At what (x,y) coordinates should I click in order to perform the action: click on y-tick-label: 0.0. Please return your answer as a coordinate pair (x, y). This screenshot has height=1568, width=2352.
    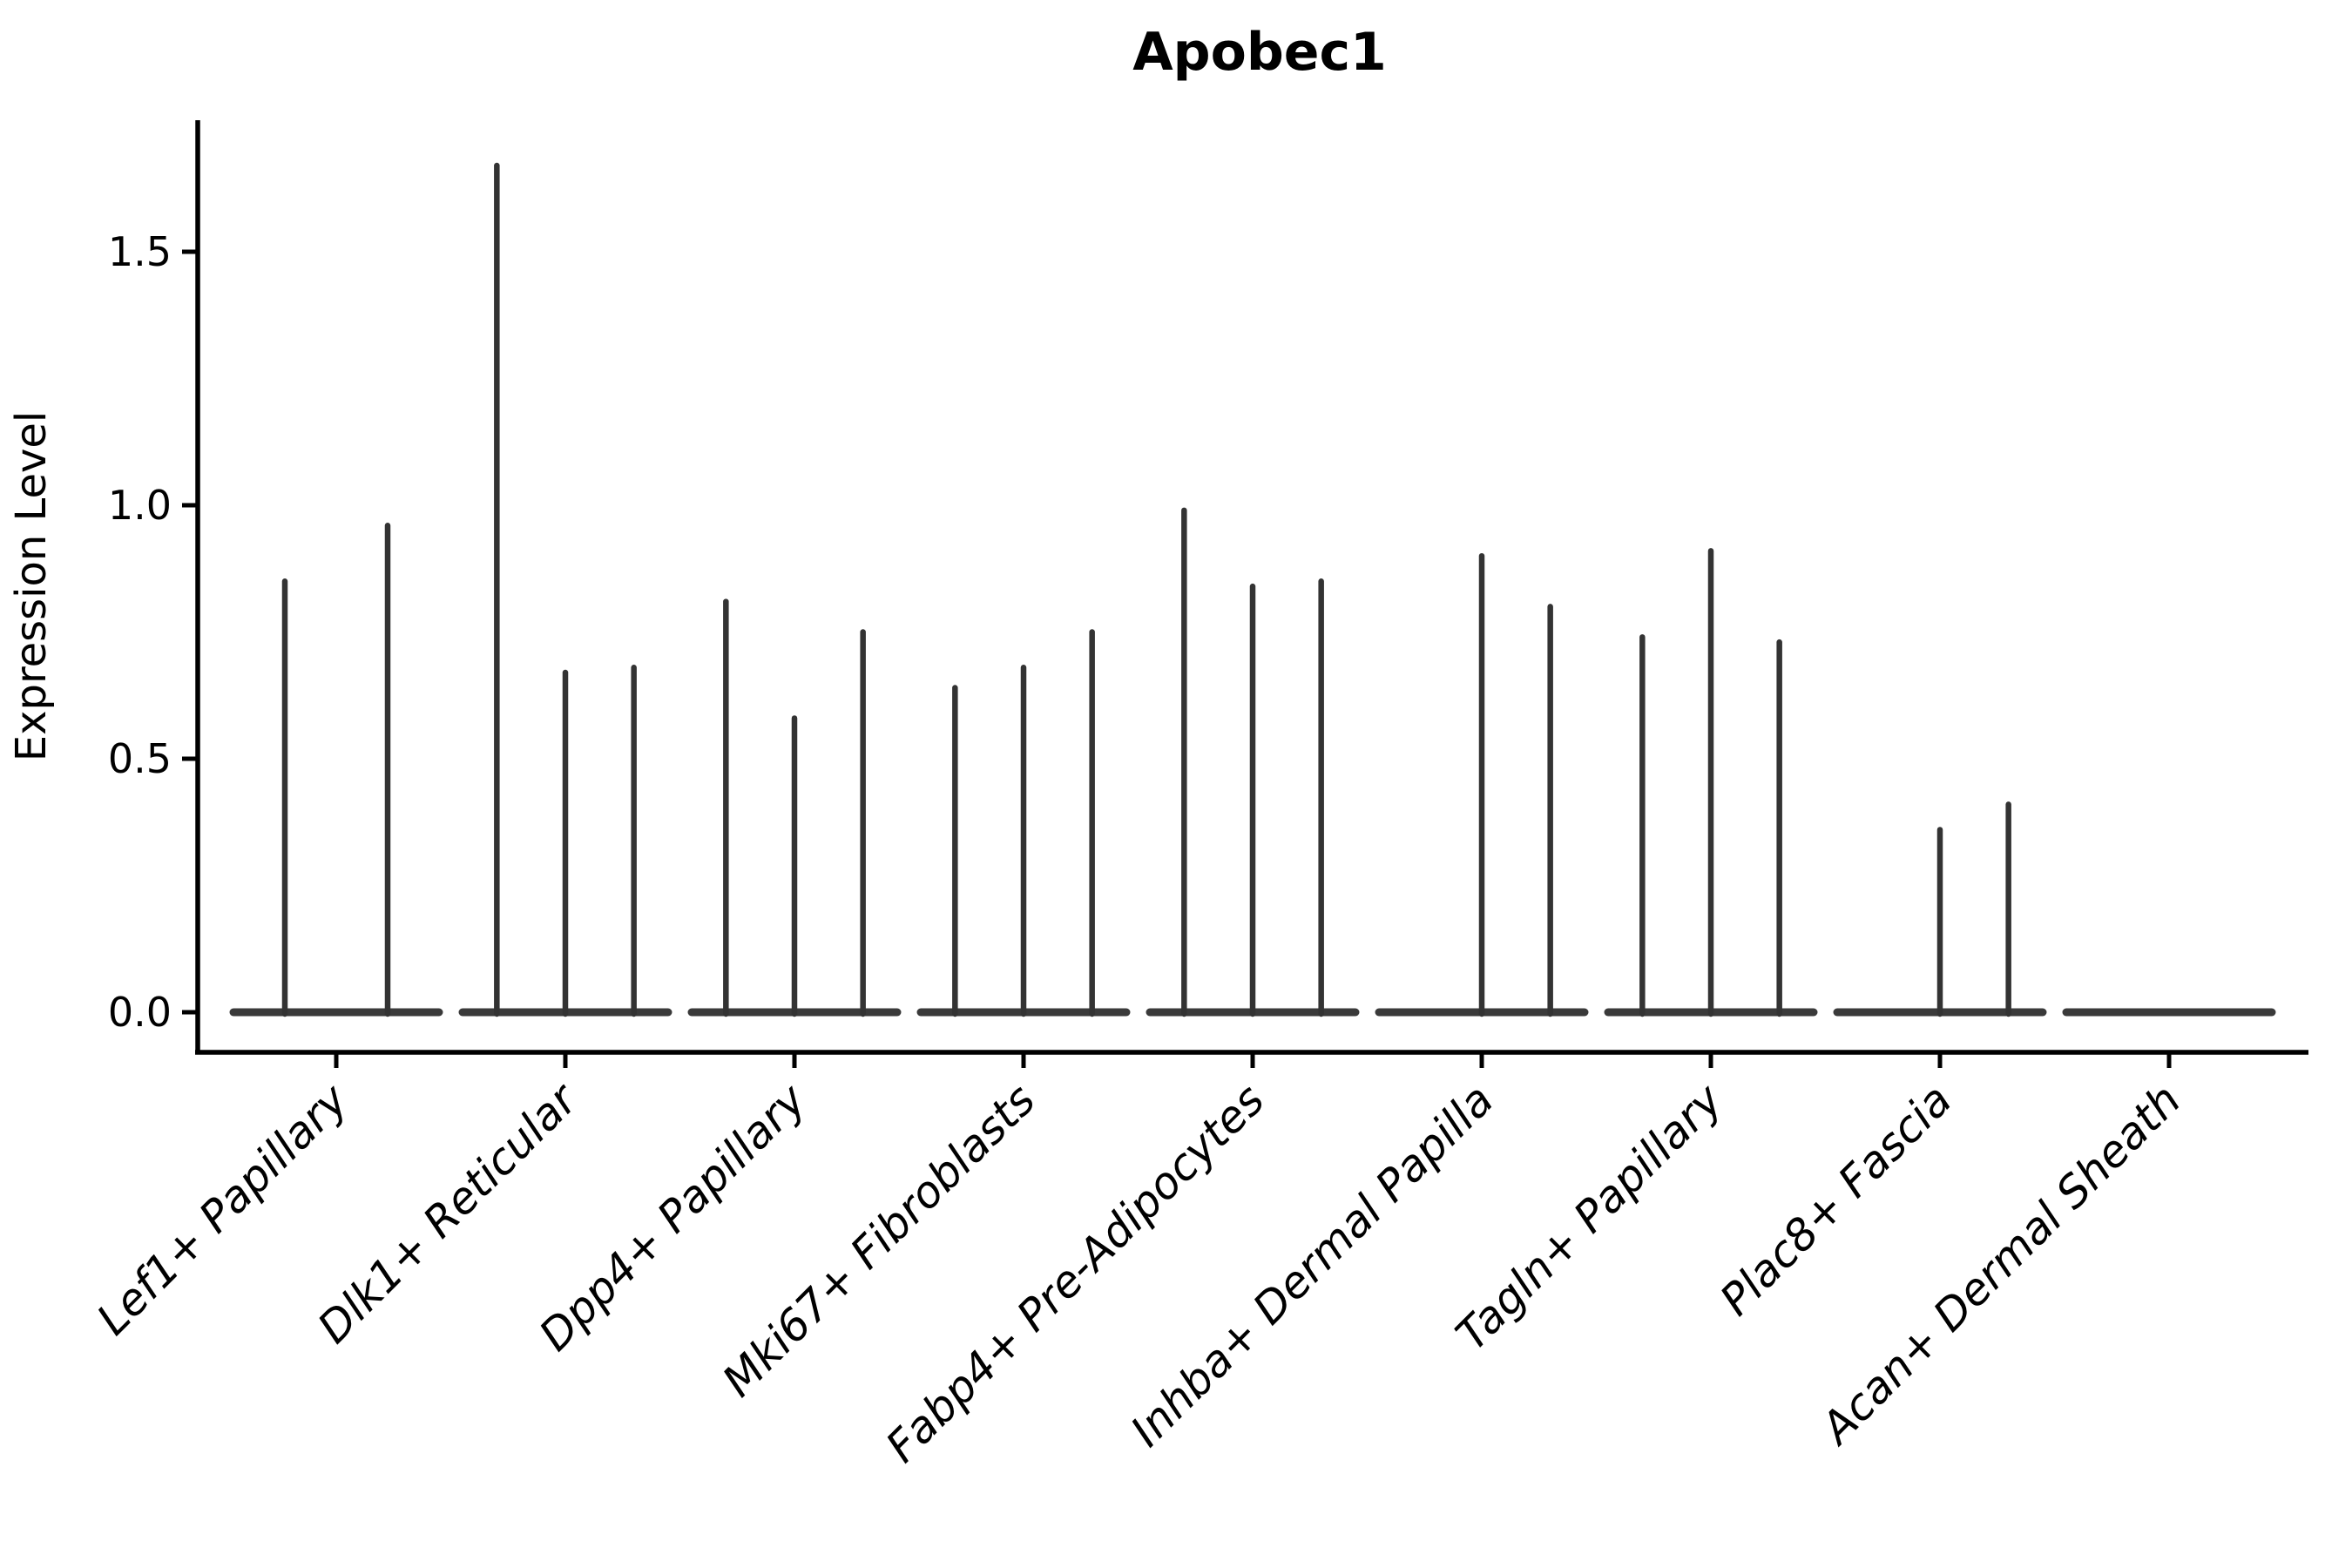
    Looking at the image, I should click on (140, 1013).